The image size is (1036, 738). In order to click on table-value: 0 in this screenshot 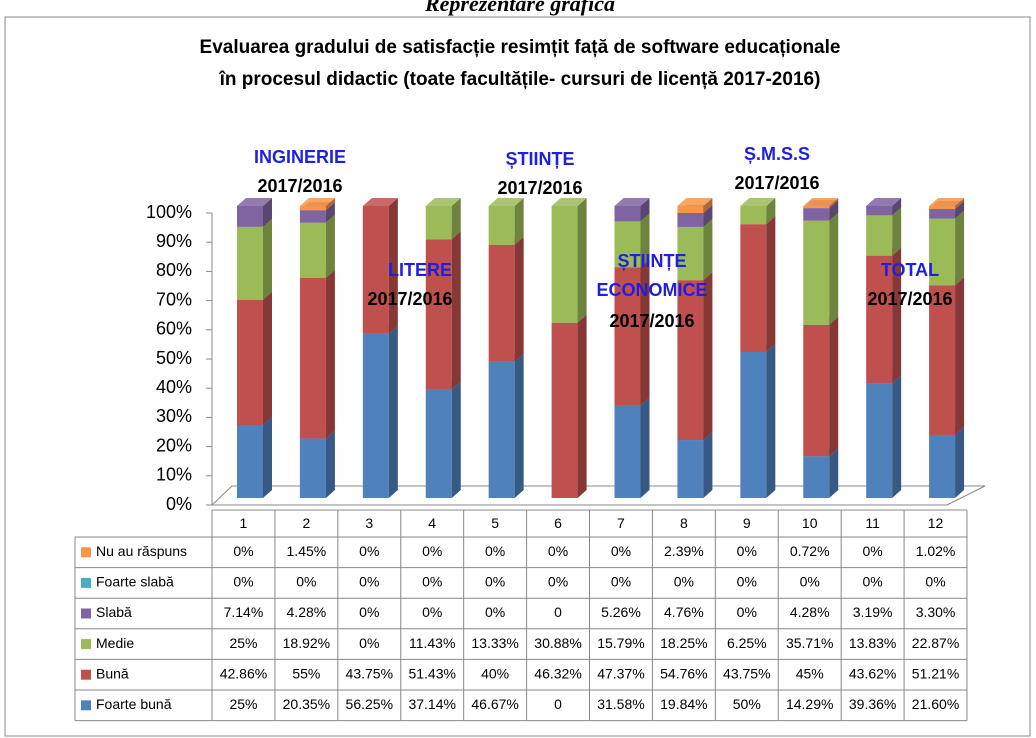, I will do `click(558, 612)`.